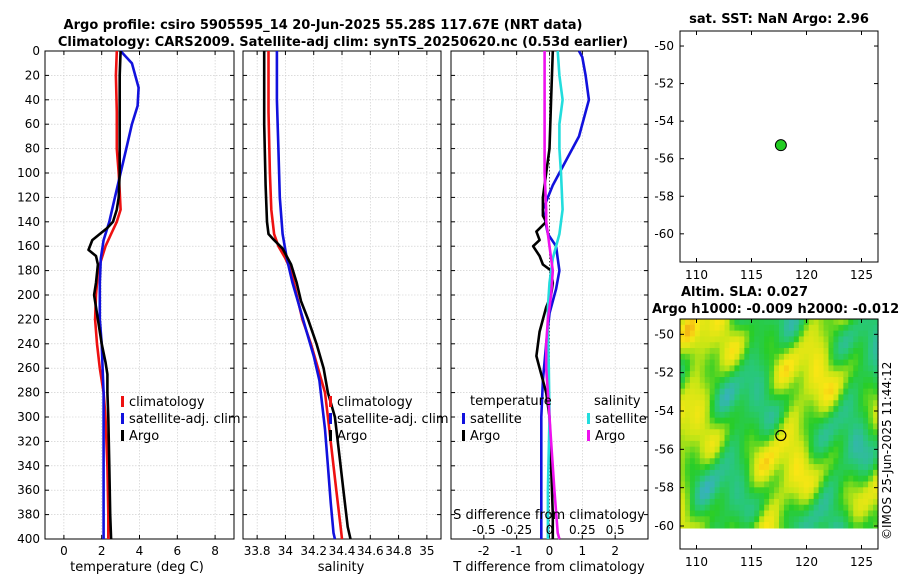  Describe the element at coordinates (483, 530) in the screenshot. I see `s-diff-tick-label: -0.5` at that location.